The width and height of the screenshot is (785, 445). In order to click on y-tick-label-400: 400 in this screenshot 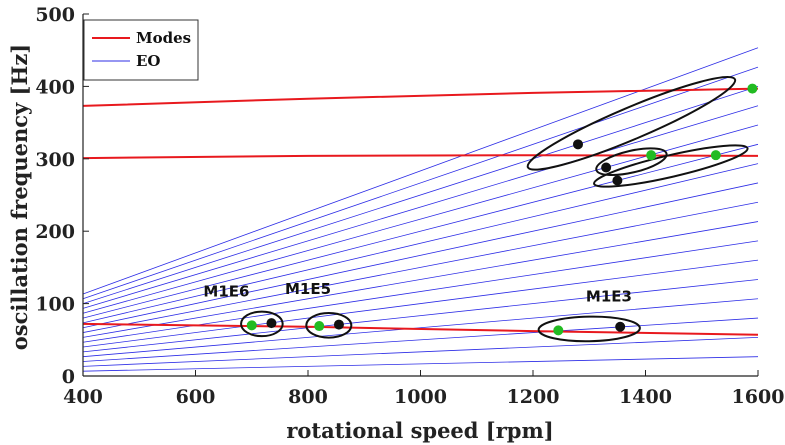, I will do `click(55, 87)`.